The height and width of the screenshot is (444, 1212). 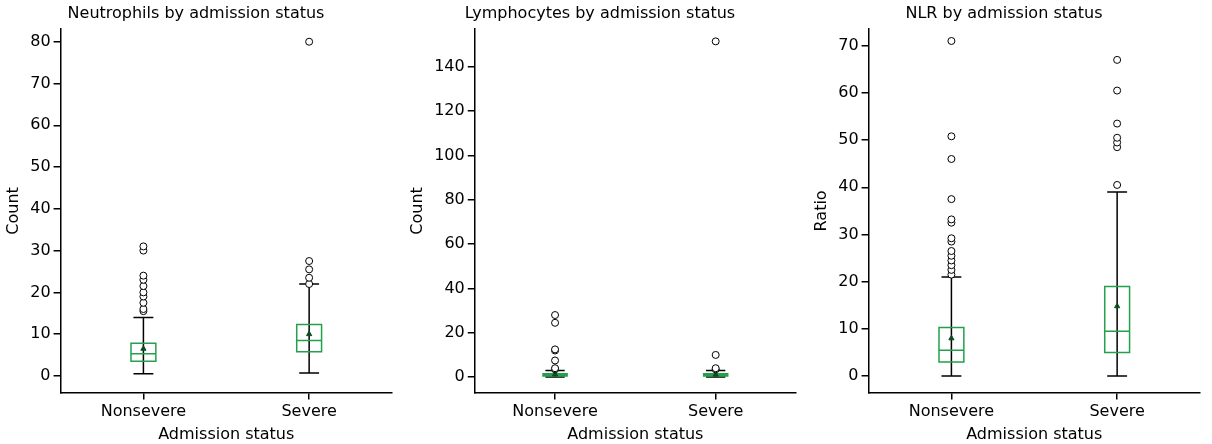 I want to click on y-tick-label: 100, so click(x=449, y=154).